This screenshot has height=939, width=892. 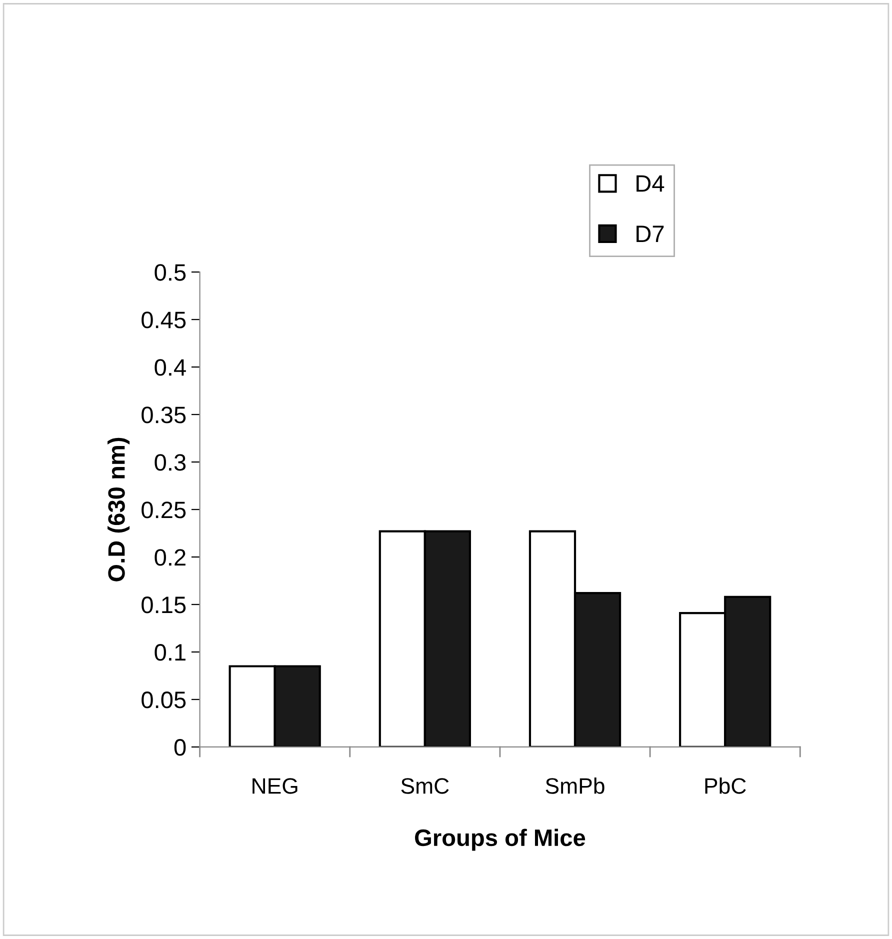 I want to click on x-tick-label: SmPb, so click(x=575, y=786).